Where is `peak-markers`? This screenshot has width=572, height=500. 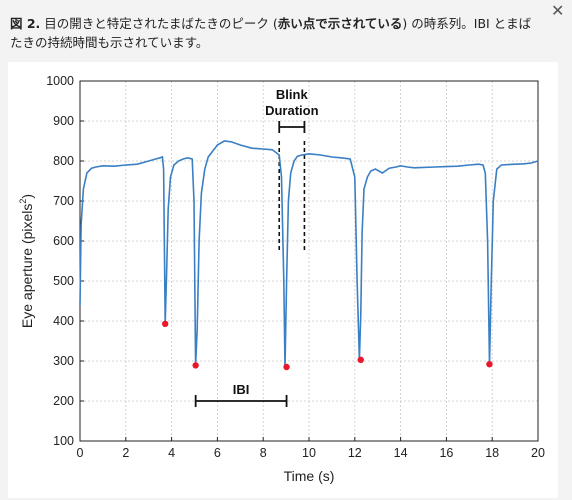 peak-markers is located at coordinates (327, 345).